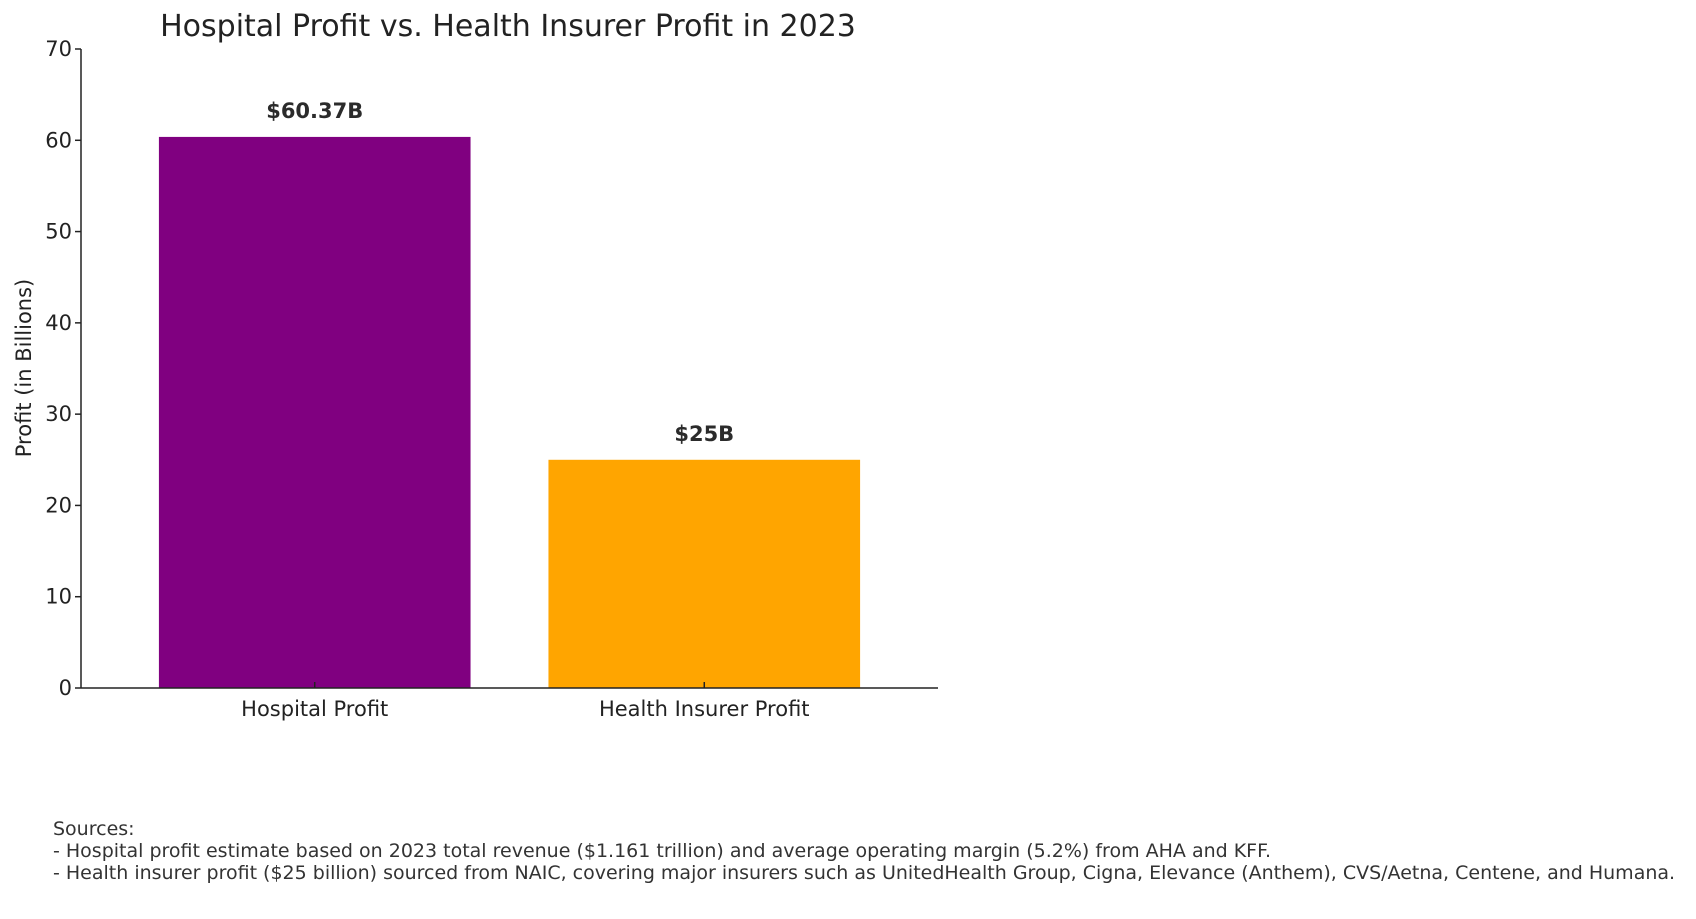 This screenshot has height=919, width=1696. What do you see at coordinates (704, 434) in the screenshot?
I see `data-label: $25B` at bounding box center [704, 434].